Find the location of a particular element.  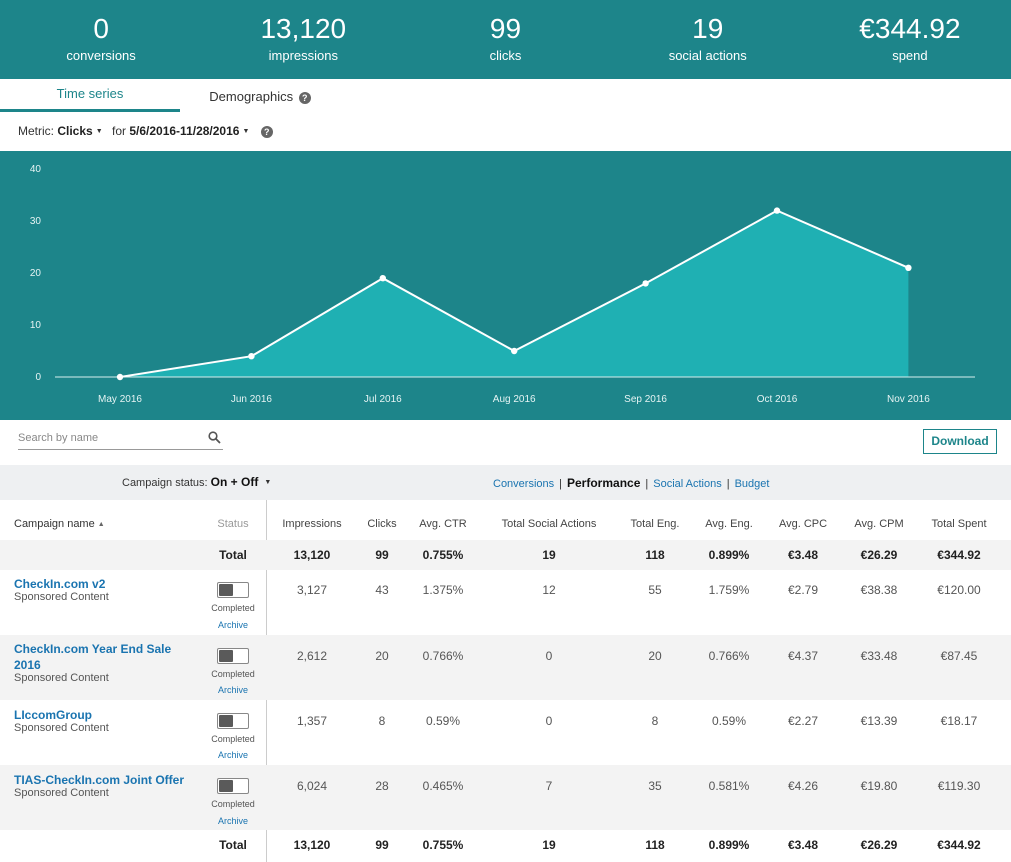

campaign-name-link: CheckIn.com v2 is located at coordinates (60, 584).